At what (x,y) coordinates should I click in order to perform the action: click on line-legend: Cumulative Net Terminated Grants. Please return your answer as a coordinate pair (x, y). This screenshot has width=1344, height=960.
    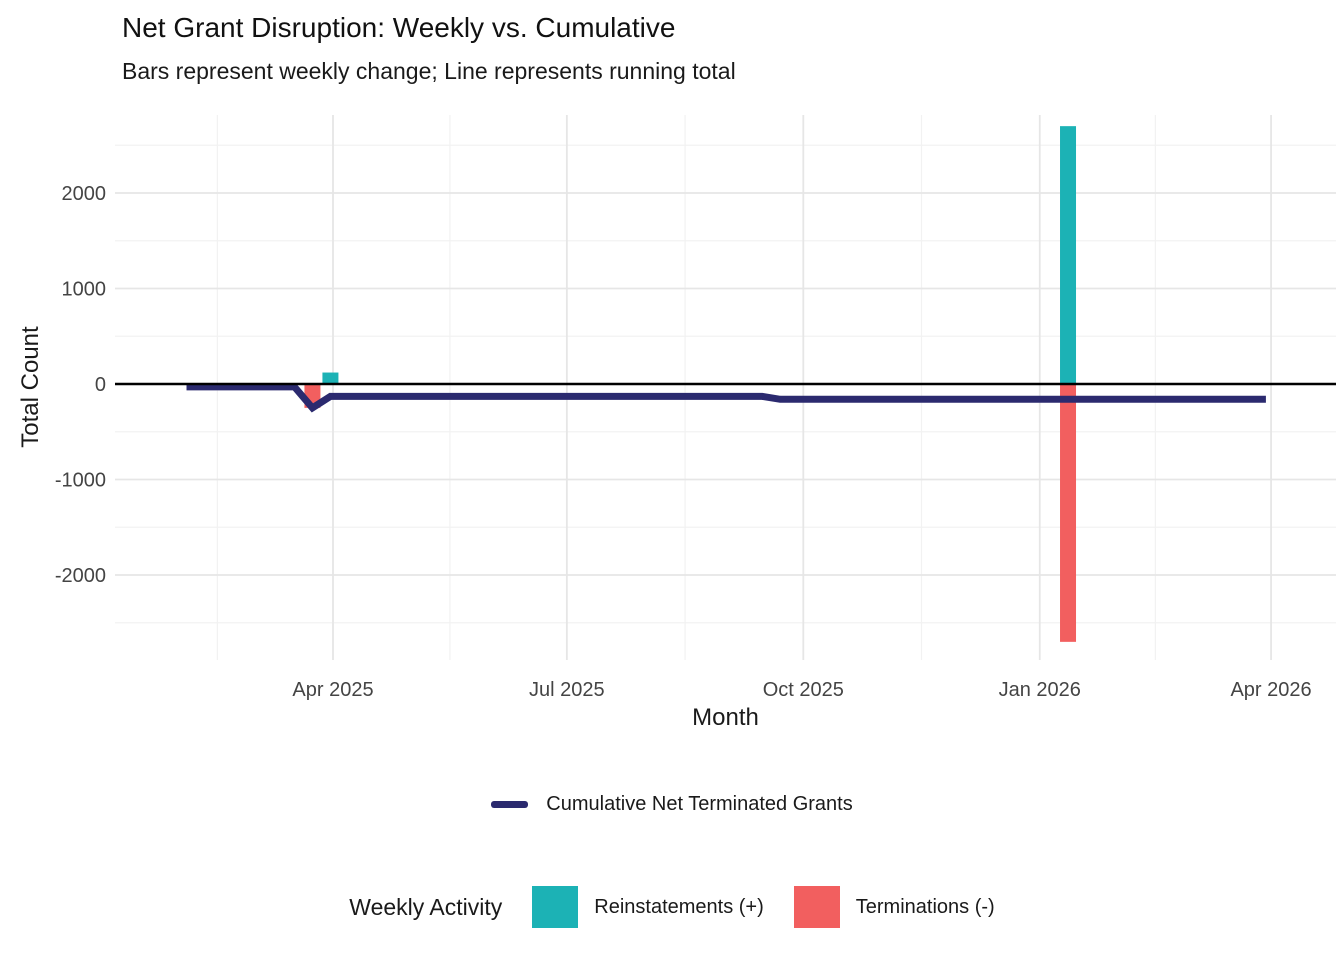
    Looking at the image, I should click on (672, 804).